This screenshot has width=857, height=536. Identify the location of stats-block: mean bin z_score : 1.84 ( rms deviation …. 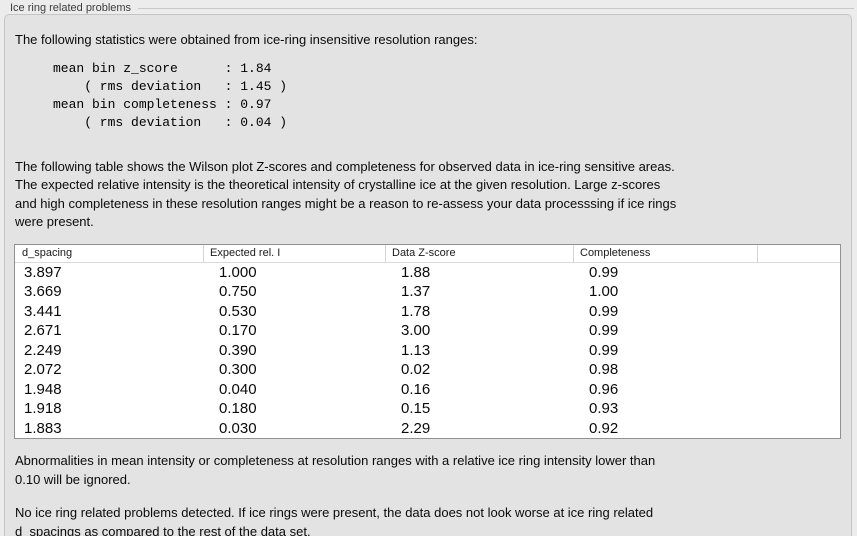
(170, 95).